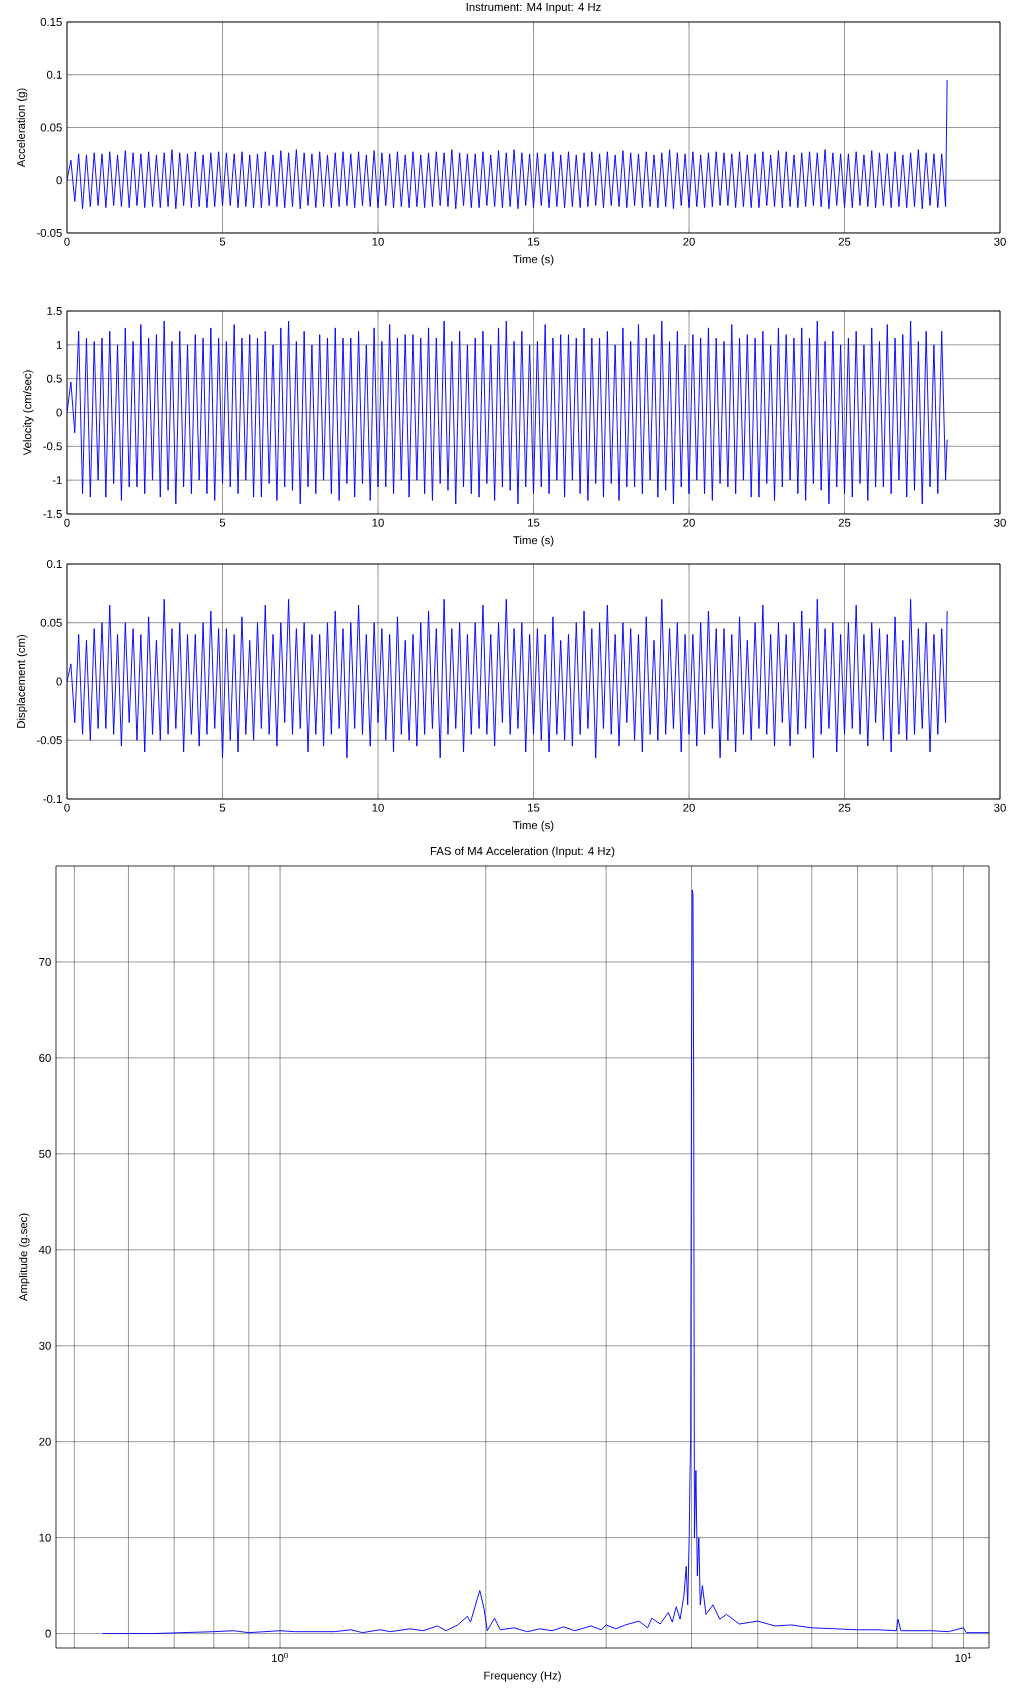  Describe the element at coordinates (522, 852) in the screenshot. I see `chart-title: FAS of M4 Acceleration (Input: 4 Hz)` at that location.